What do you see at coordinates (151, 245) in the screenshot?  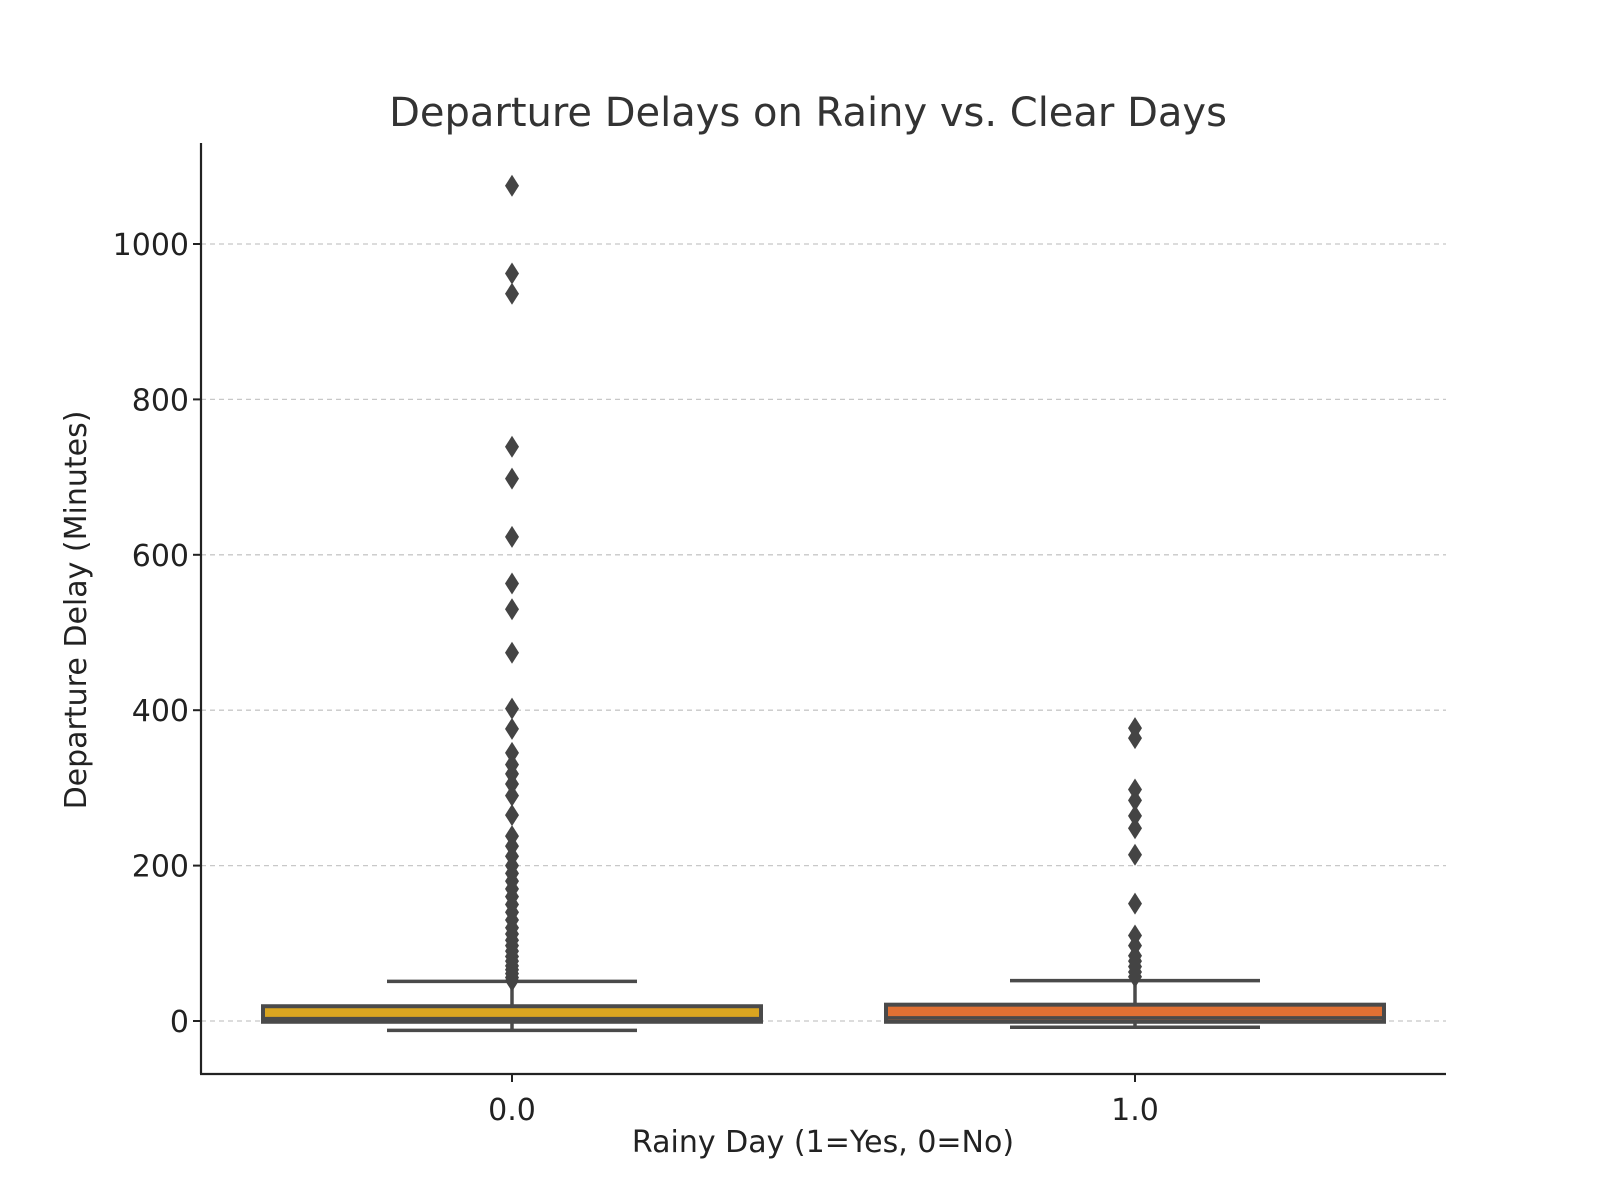 I see `y-tick-label: 1000` at bounding box center [151, 245].